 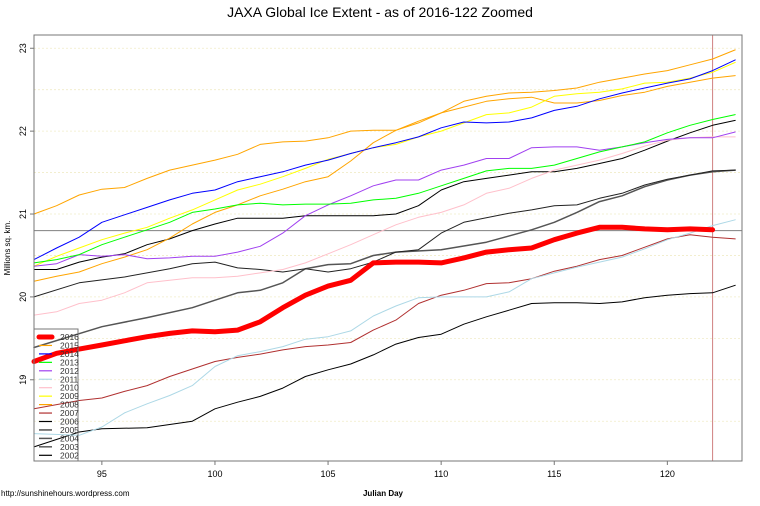 I want to click on source-url: http://sunshinehours.wordpress.com, so click(x=65, y=493).